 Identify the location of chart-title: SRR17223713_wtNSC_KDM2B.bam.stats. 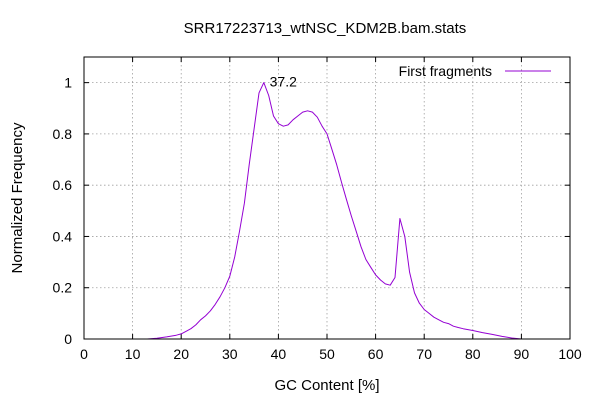
(325, 28).